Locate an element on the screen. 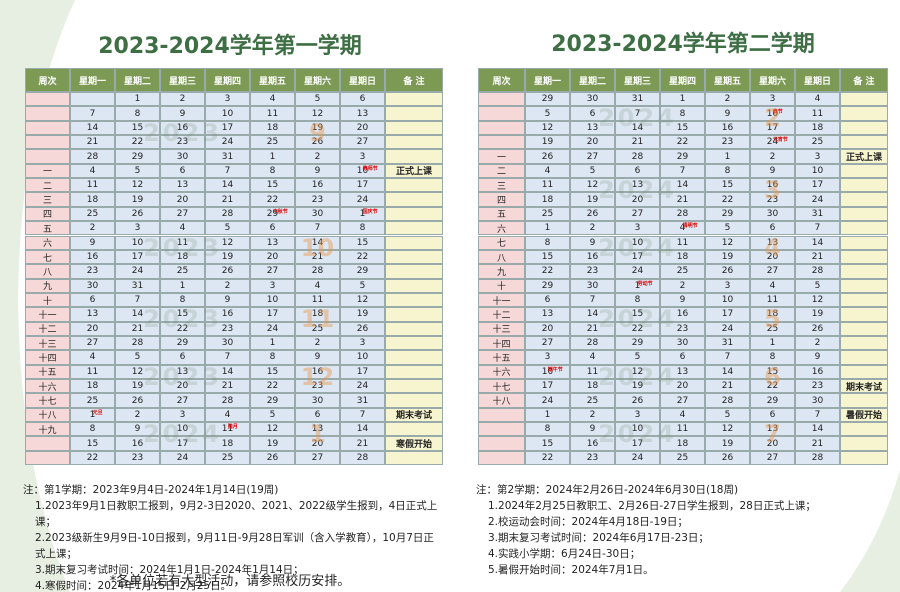 This screenshot has height=592, width=900. calendar-cell: 15 is located at coordinates (137, 128).